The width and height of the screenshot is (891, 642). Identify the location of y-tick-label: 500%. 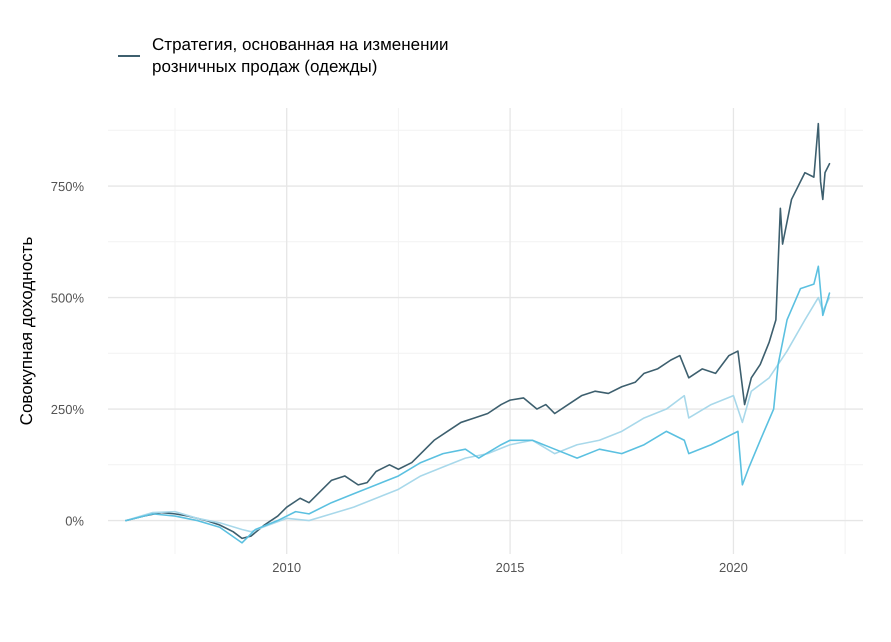
(67, 298).